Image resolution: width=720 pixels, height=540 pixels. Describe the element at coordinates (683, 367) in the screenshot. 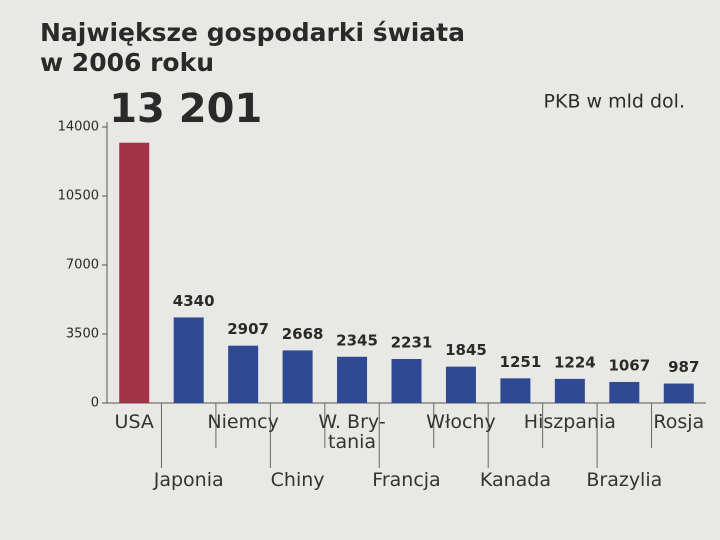

I see `value-label: 987` at that location.